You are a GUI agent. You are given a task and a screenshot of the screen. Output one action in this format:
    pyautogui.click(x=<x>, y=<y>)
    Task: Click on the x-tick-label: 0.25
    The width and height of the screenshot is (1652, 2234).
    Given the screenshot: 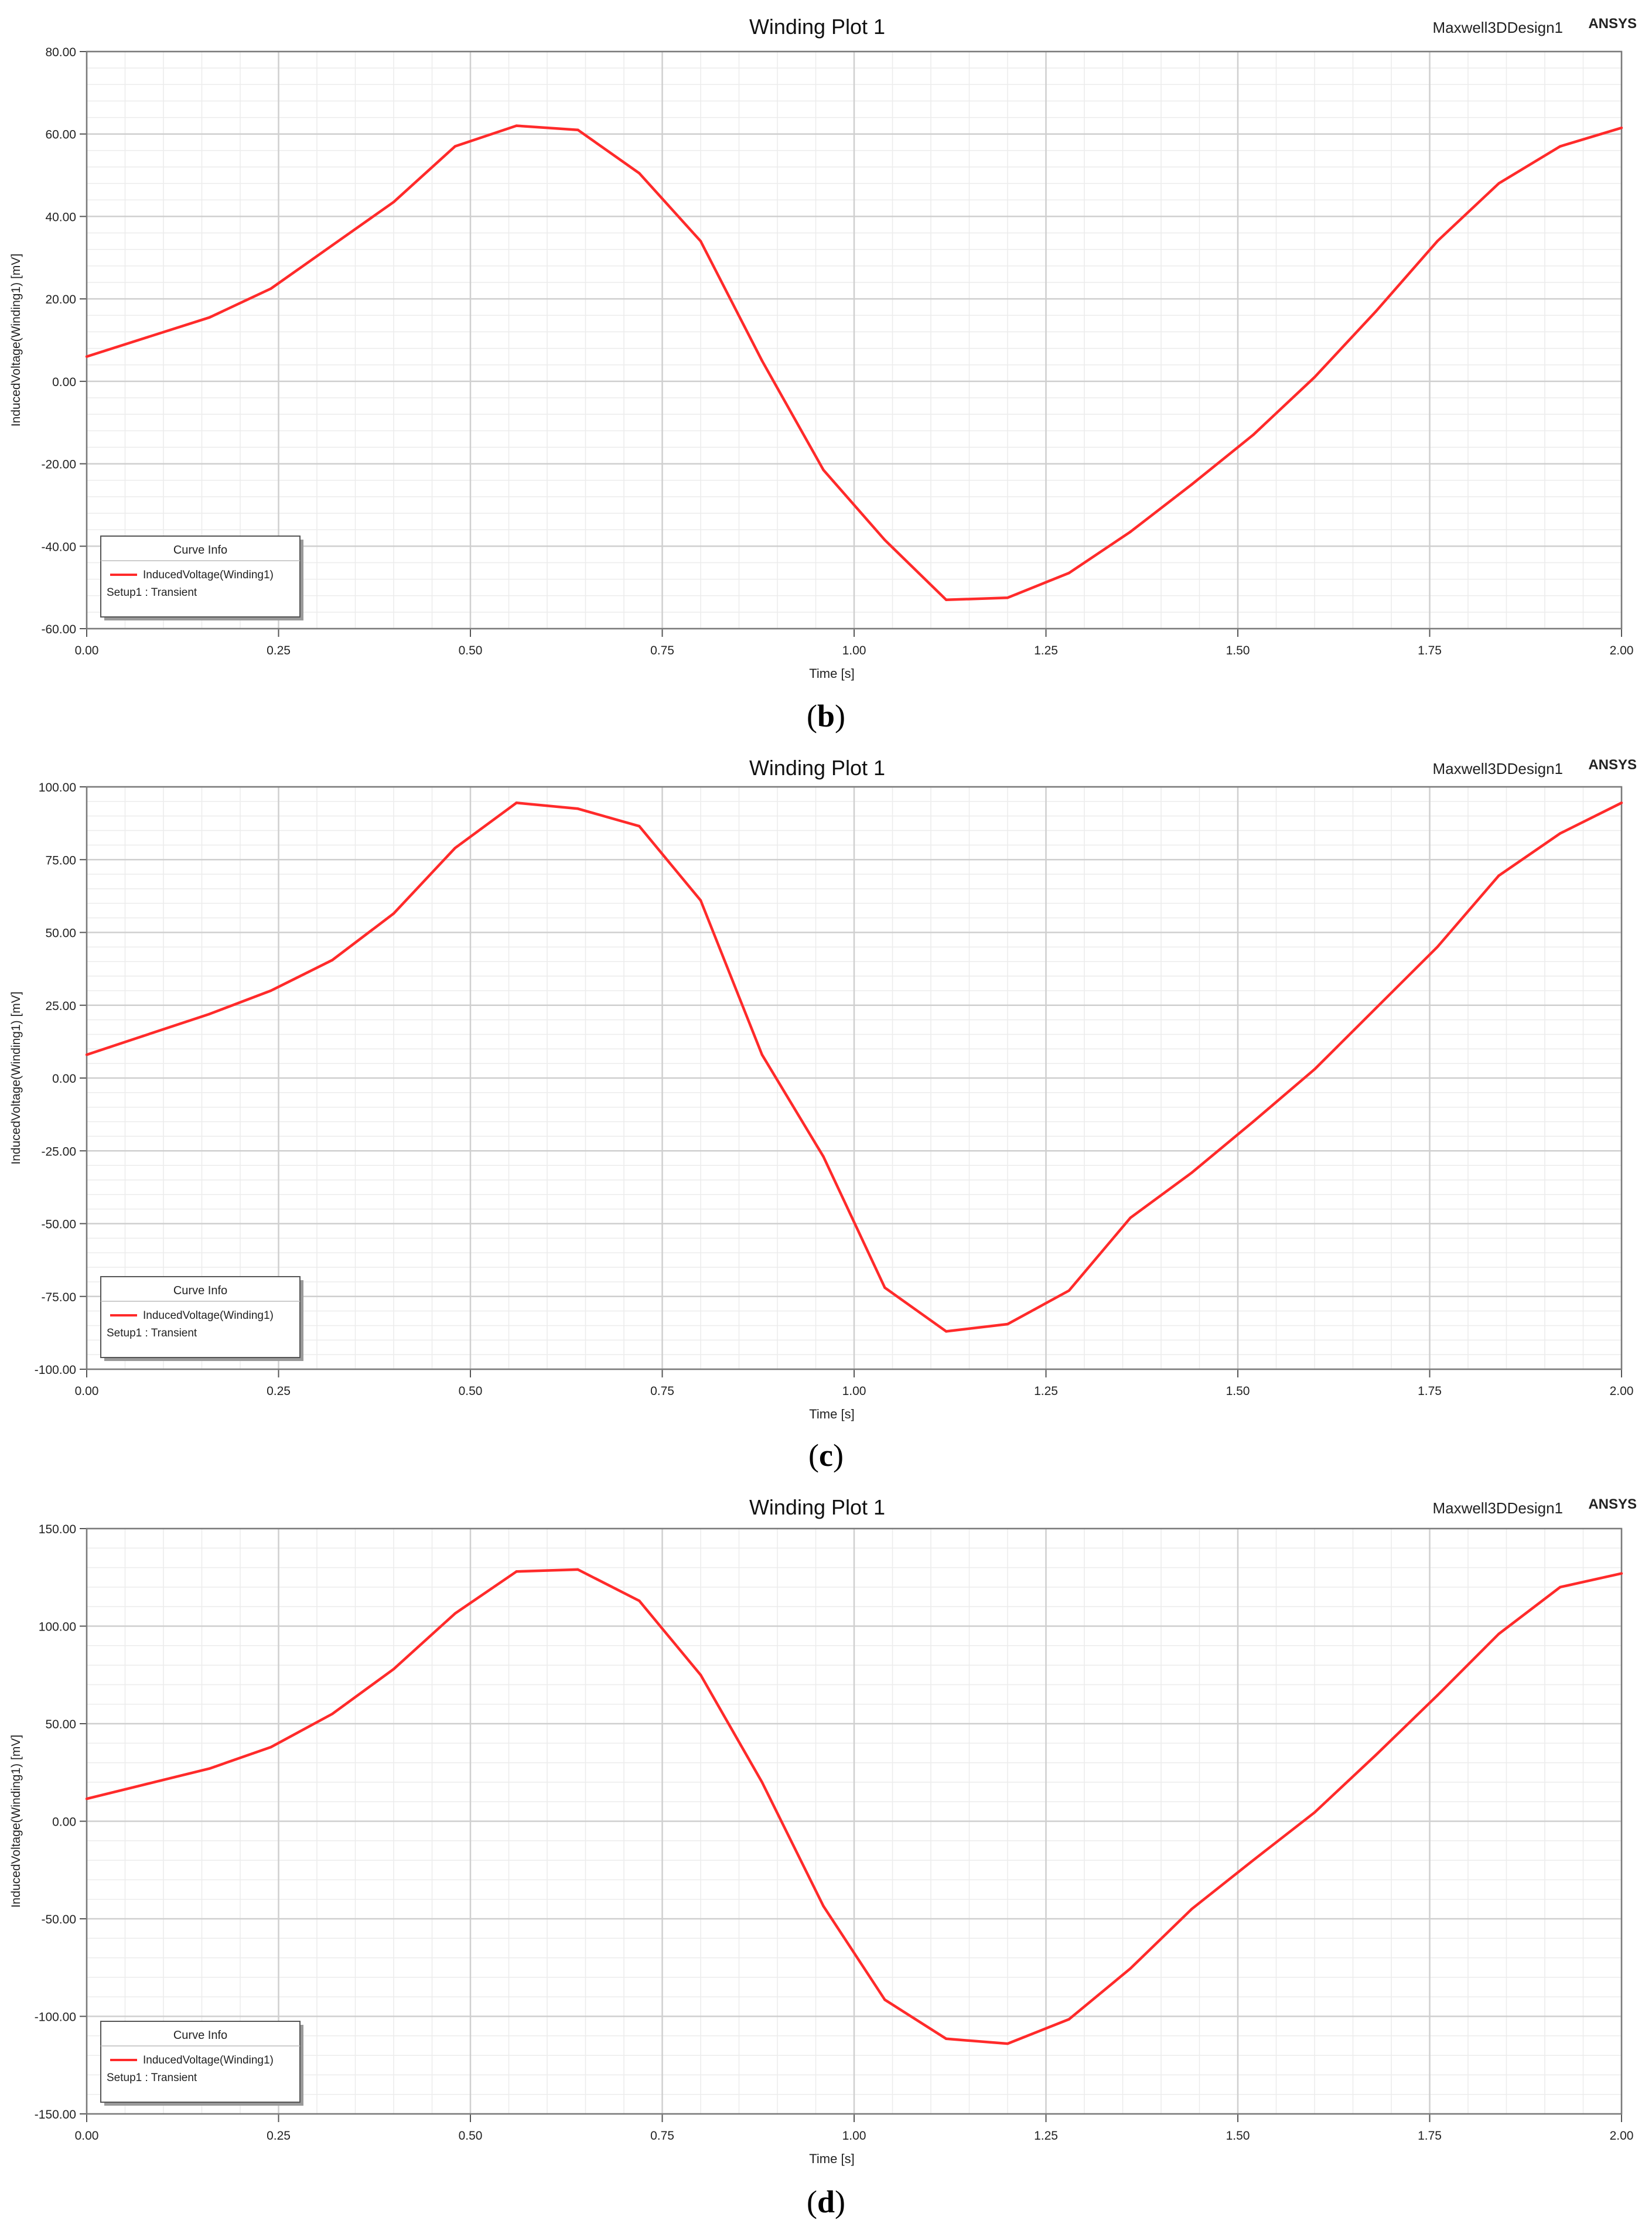 What is the action you would take?
    pyautogui.click(x=279, y=2136)
    